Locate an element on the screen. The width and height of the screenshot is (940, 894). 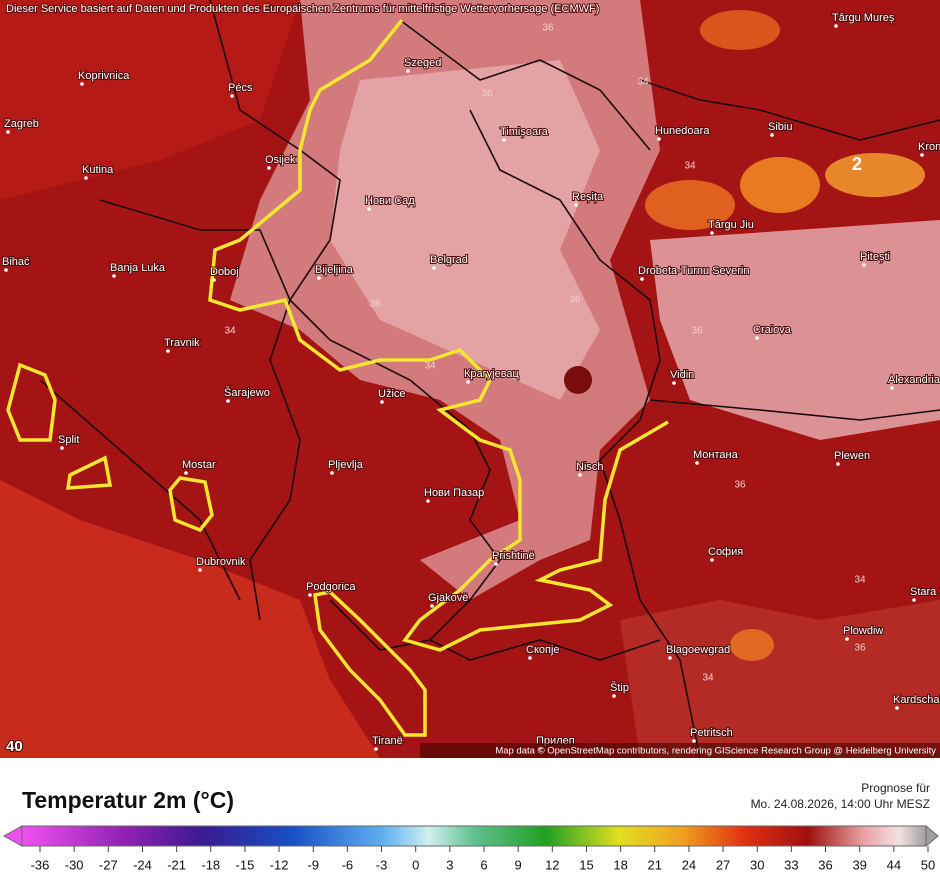
city-label: Doboj is located at coordinates (224, 272).